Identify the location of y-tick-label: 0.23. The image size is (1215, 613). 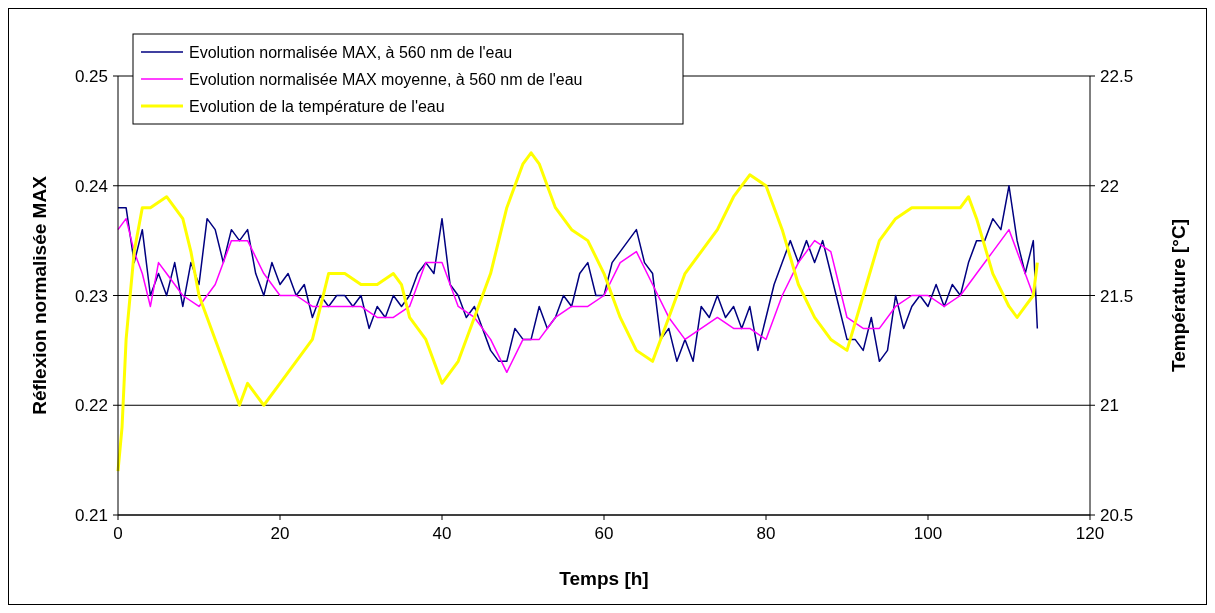
(91, 296).